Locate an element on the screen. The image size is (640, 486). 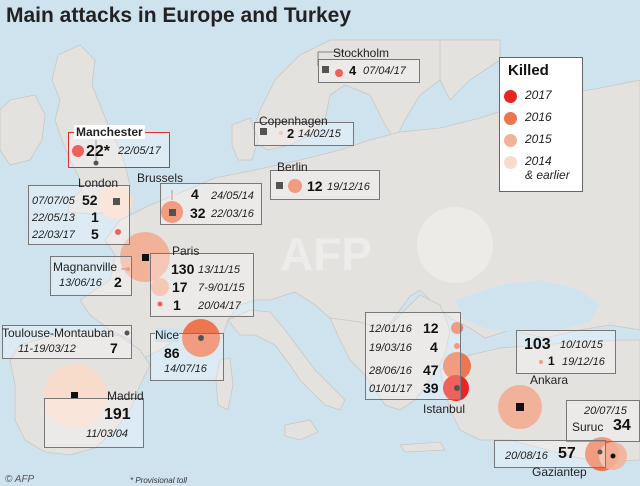
legend-title: Killed is located at coordinates (528, 70).